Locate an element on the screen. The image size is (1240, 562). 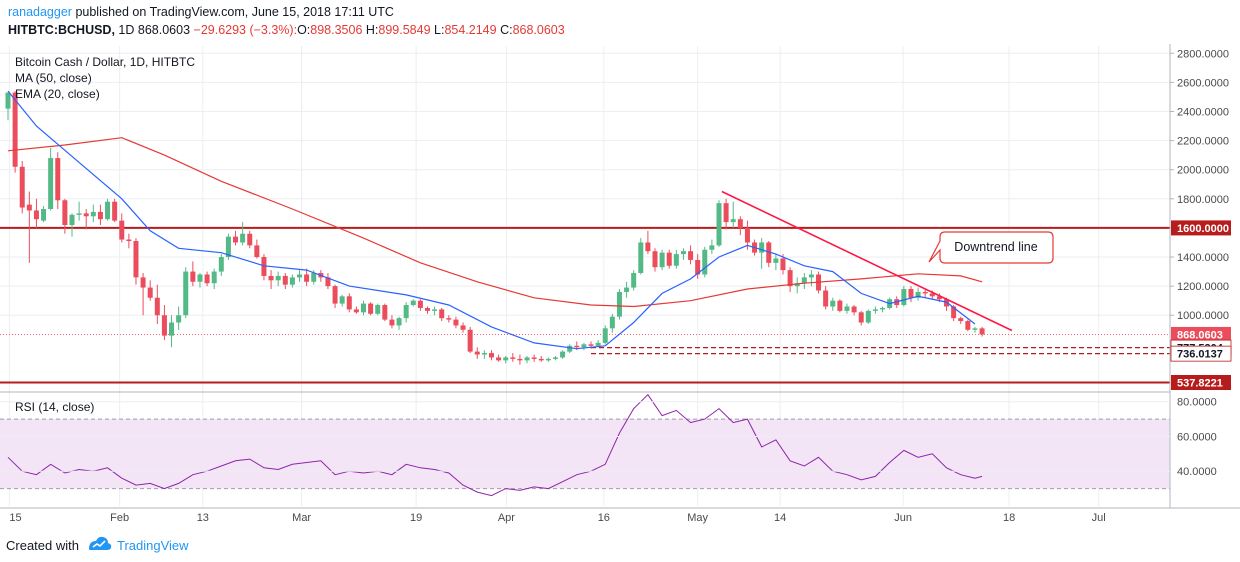
downtrend-callout: Downtrend line is located at coordinates (991, 247).